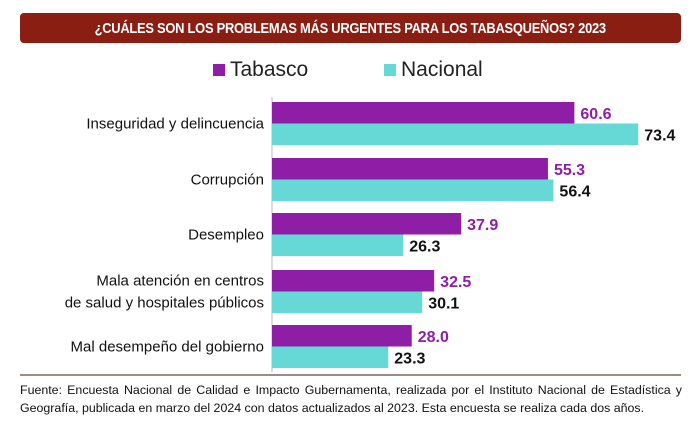  What do you see at coordinates (180, 281) in the screenshot?
I see `category-label: Mala atención en centros` at bounding box center [180, 281].